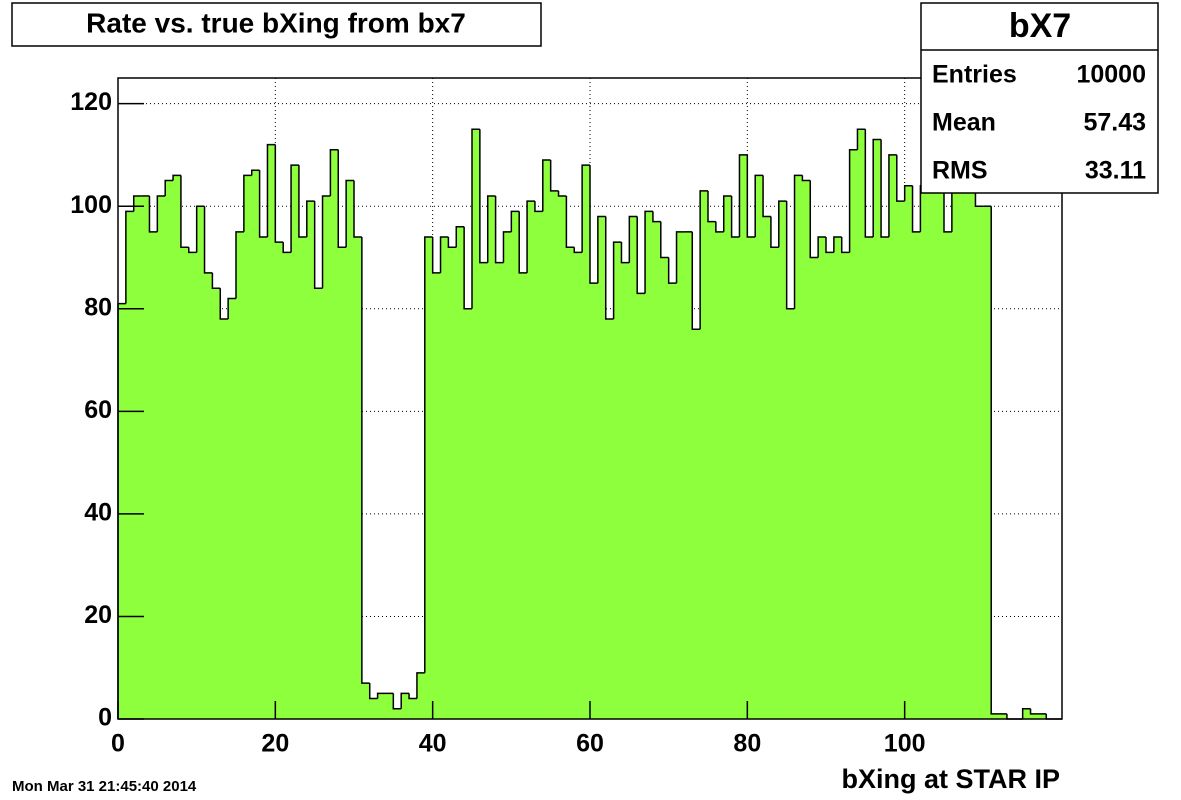 The image size is (1181, 800). What do you see at coordinates (105, 718) in the screenshot?
I see `y-tick-label: 0` at bounding box center [105, 718].